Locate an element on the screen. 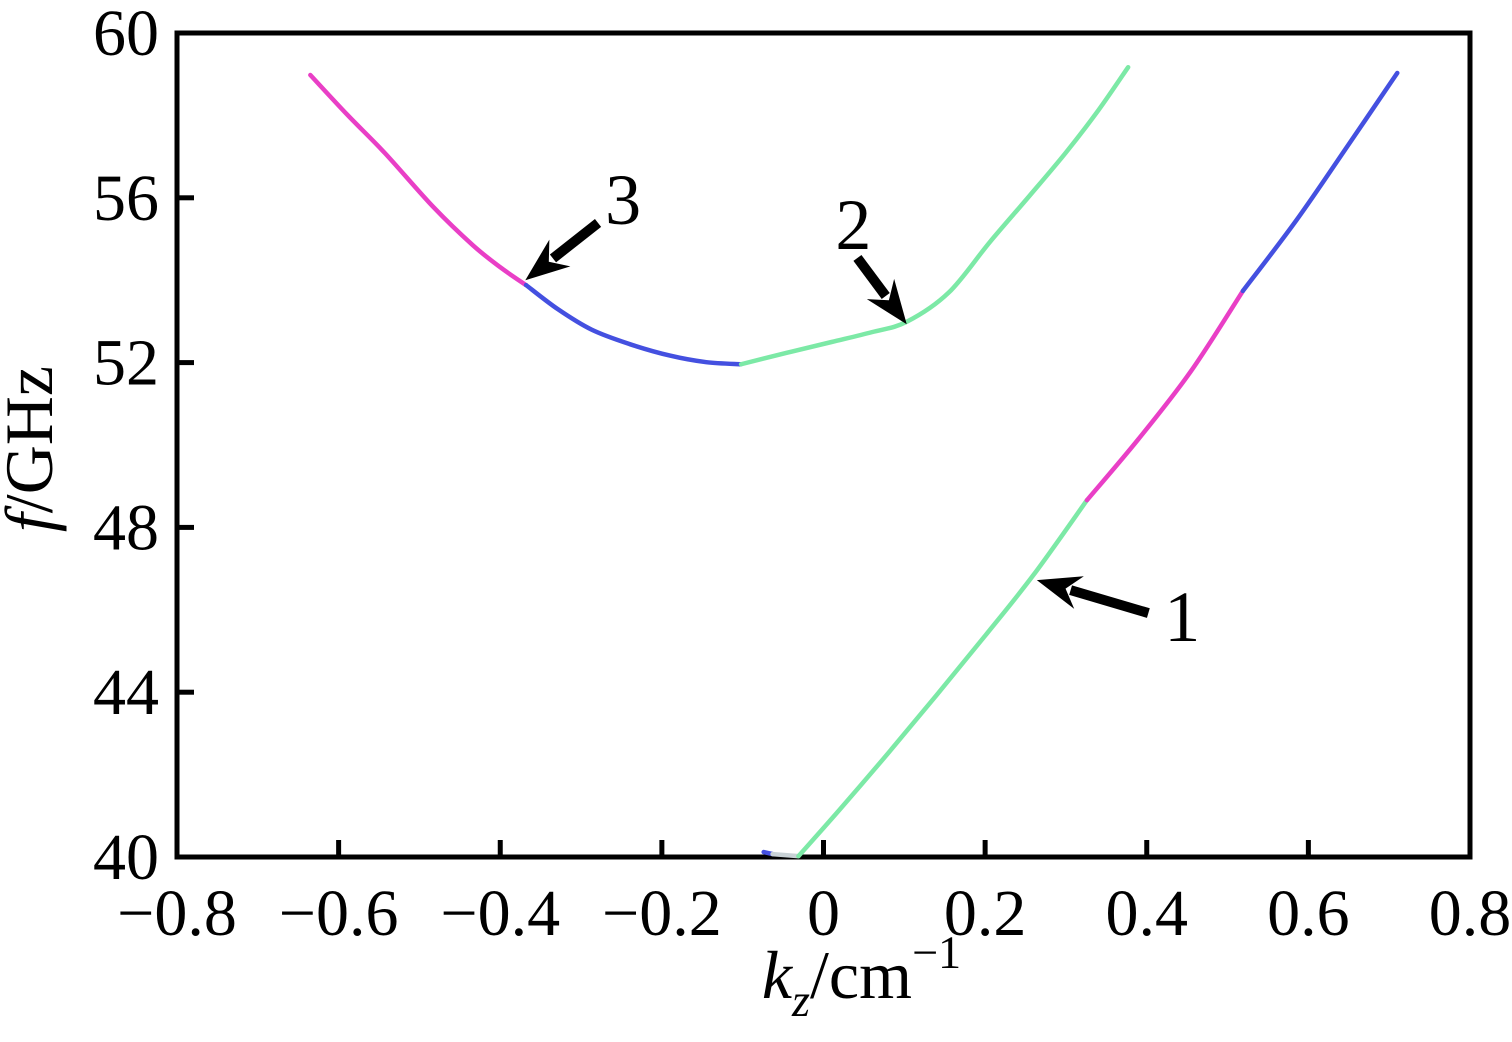 The height and width of the screenshot is (1042, 1512). annotation-arrow-1-shaft is located at coordinates (1109, 601).